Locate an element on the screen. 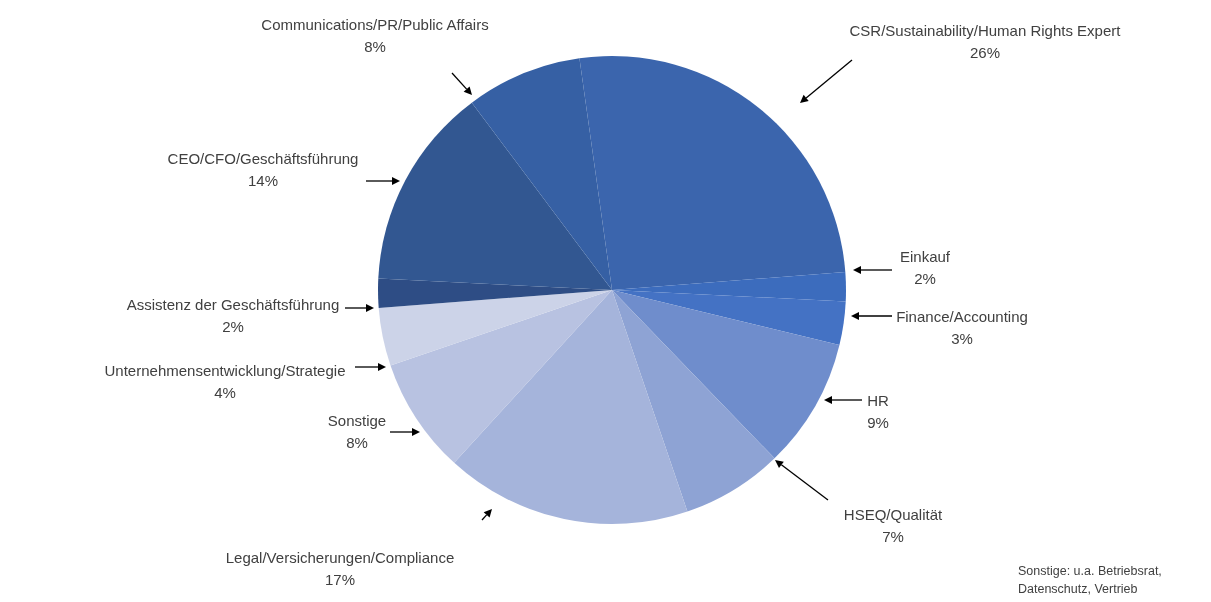 The width and height of the screenshot is (1211, 602). slice-label: Legal/Versicherungen/Compliance is located at coordinates (340, 557).